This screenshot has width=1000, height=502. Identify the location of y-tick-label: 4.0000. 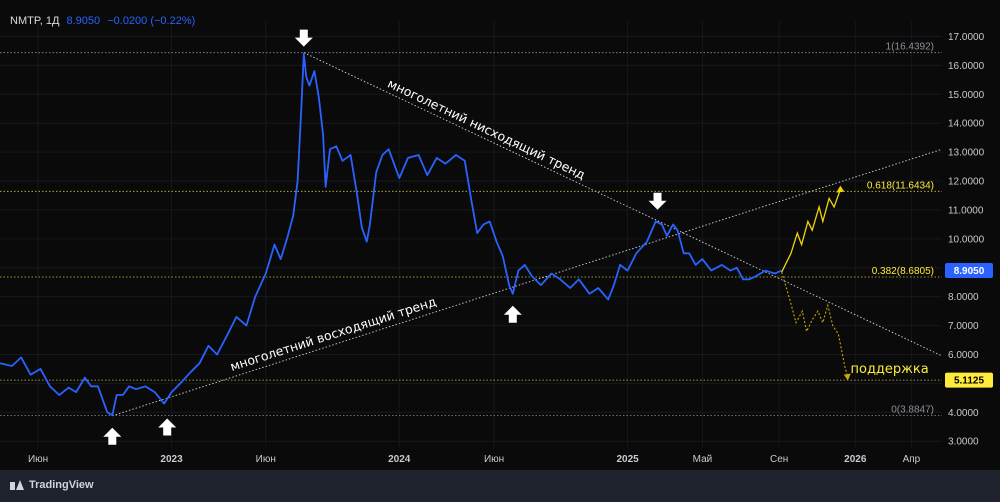
(963, 413).